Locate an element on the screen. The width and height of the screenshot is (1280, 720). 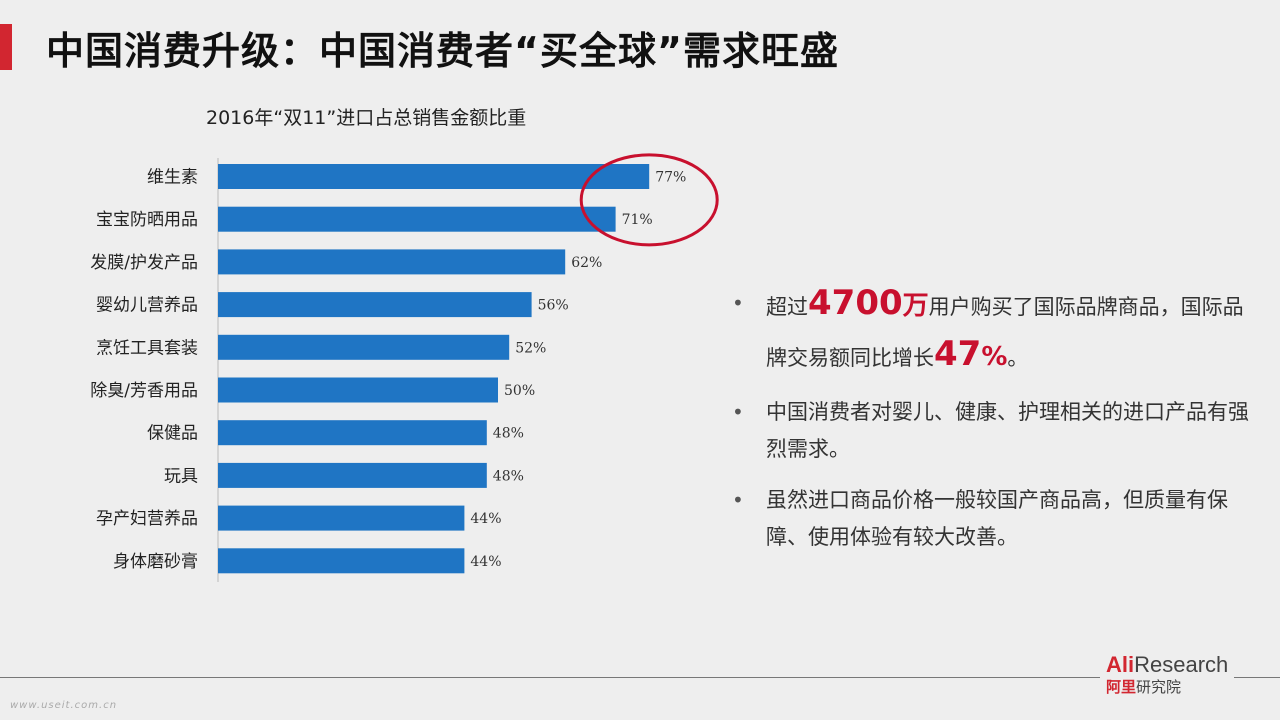
value-label: 62% is located at coordinates (586, 263).